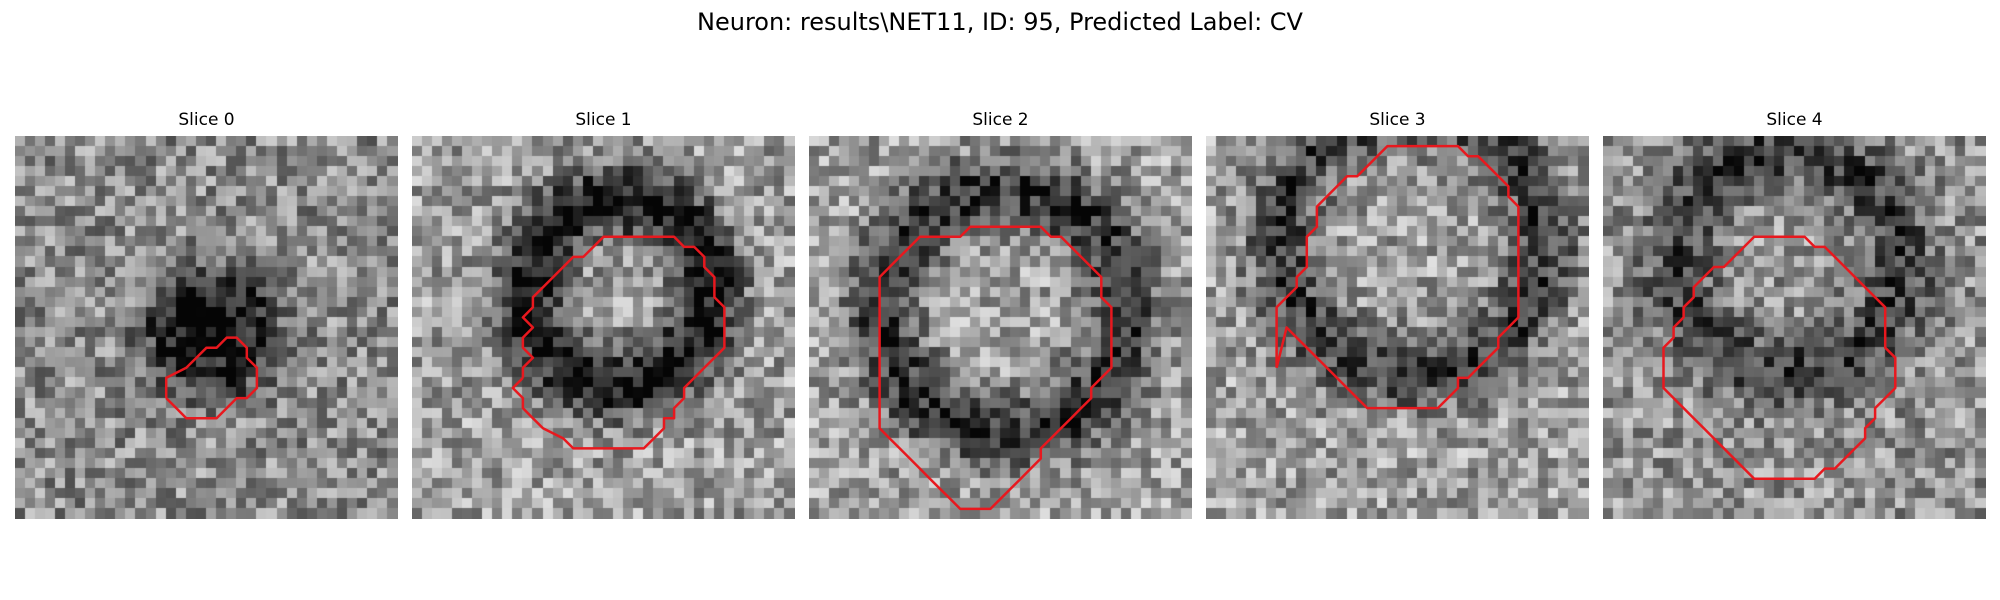 Image resolution: width=2000 pixels, height=600 pixels. Describe the element at coordinates (1000, 120) in the screenshot. I see `slice-title: Slice 2` at that location.